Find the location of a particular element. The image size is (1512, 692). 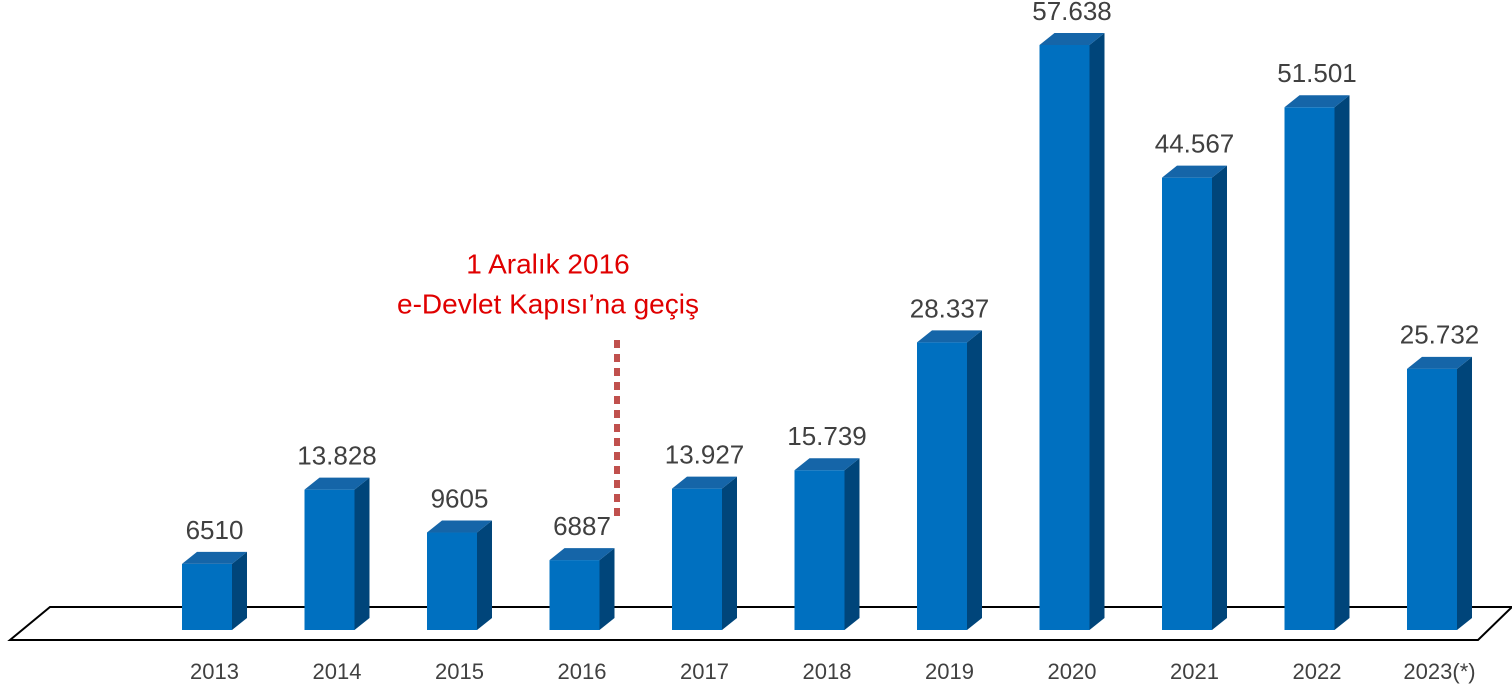

value-label: 9605 is located at coordinates (460, 498).